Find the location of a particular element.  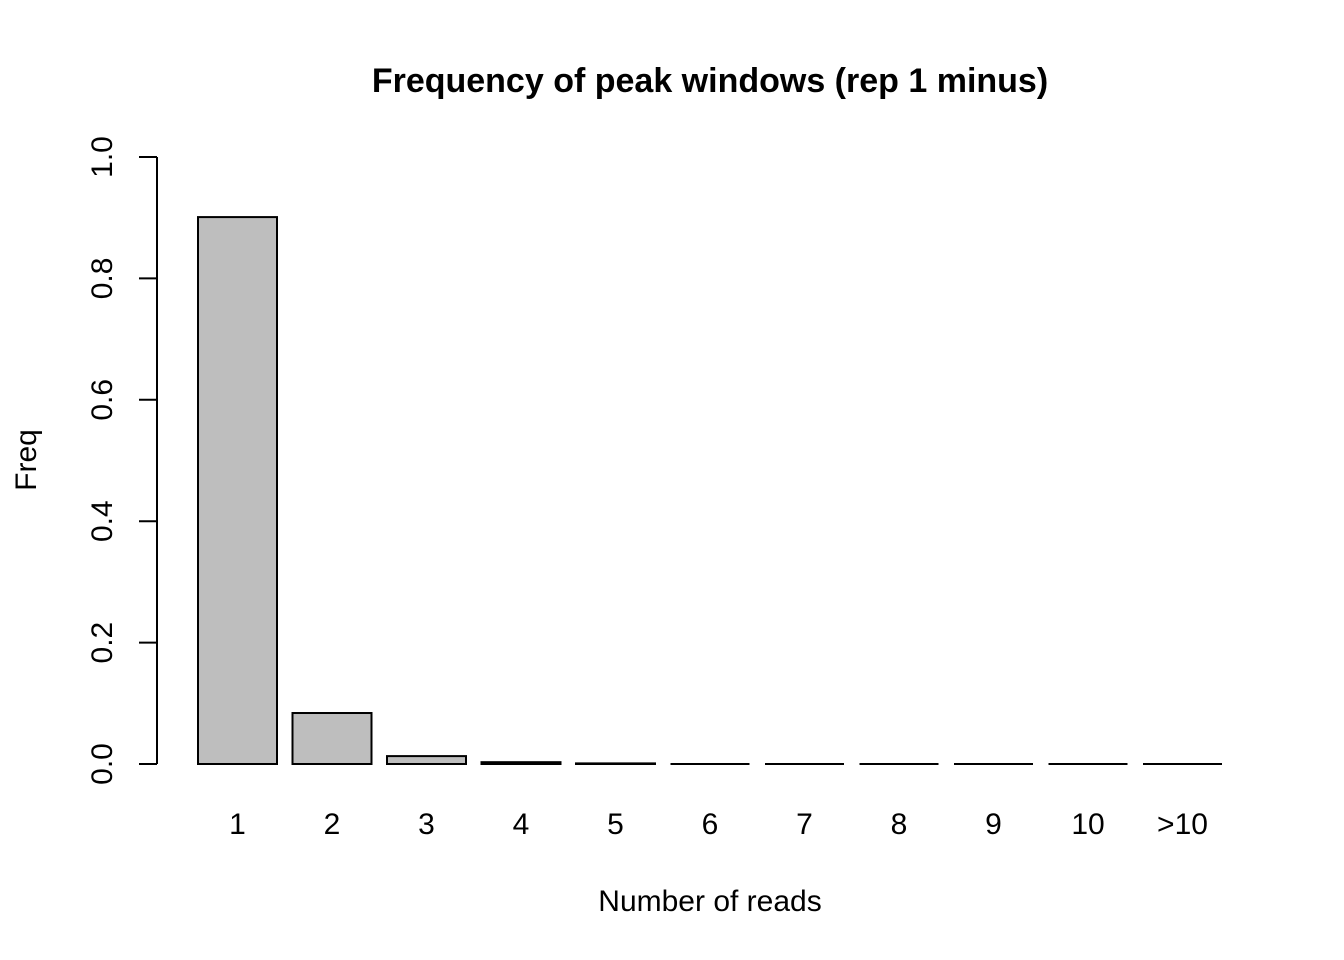

x-tick-label: >10 is located at coordinates (1182, 824).